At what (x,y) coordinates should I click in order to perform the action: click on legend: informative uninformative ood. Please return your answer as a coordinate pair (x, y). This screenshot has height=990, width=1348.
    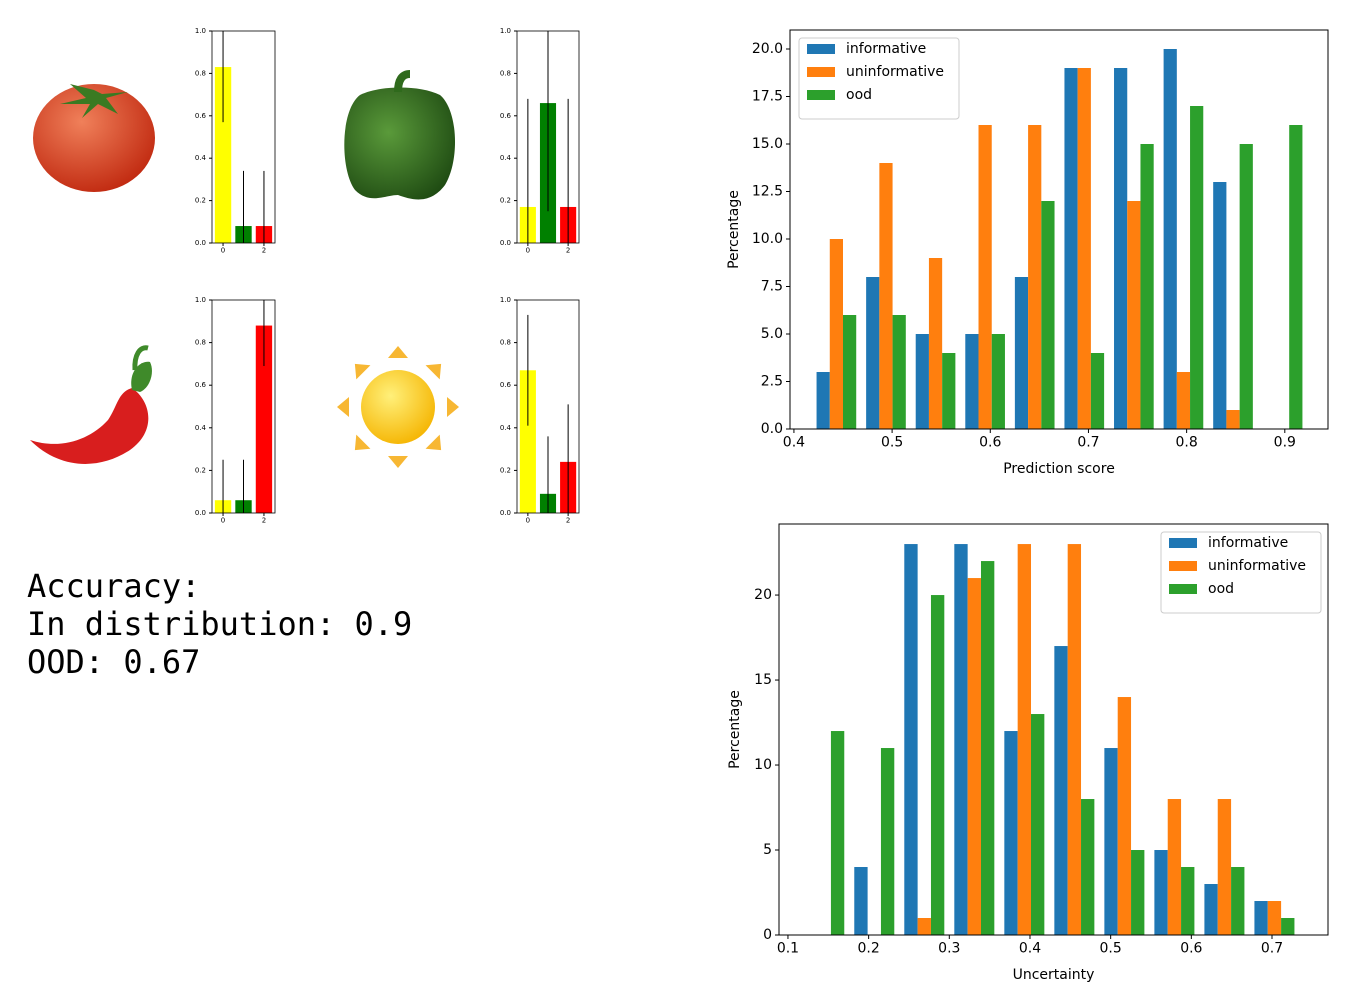
    Looking at the image, I should click on (879, 78).